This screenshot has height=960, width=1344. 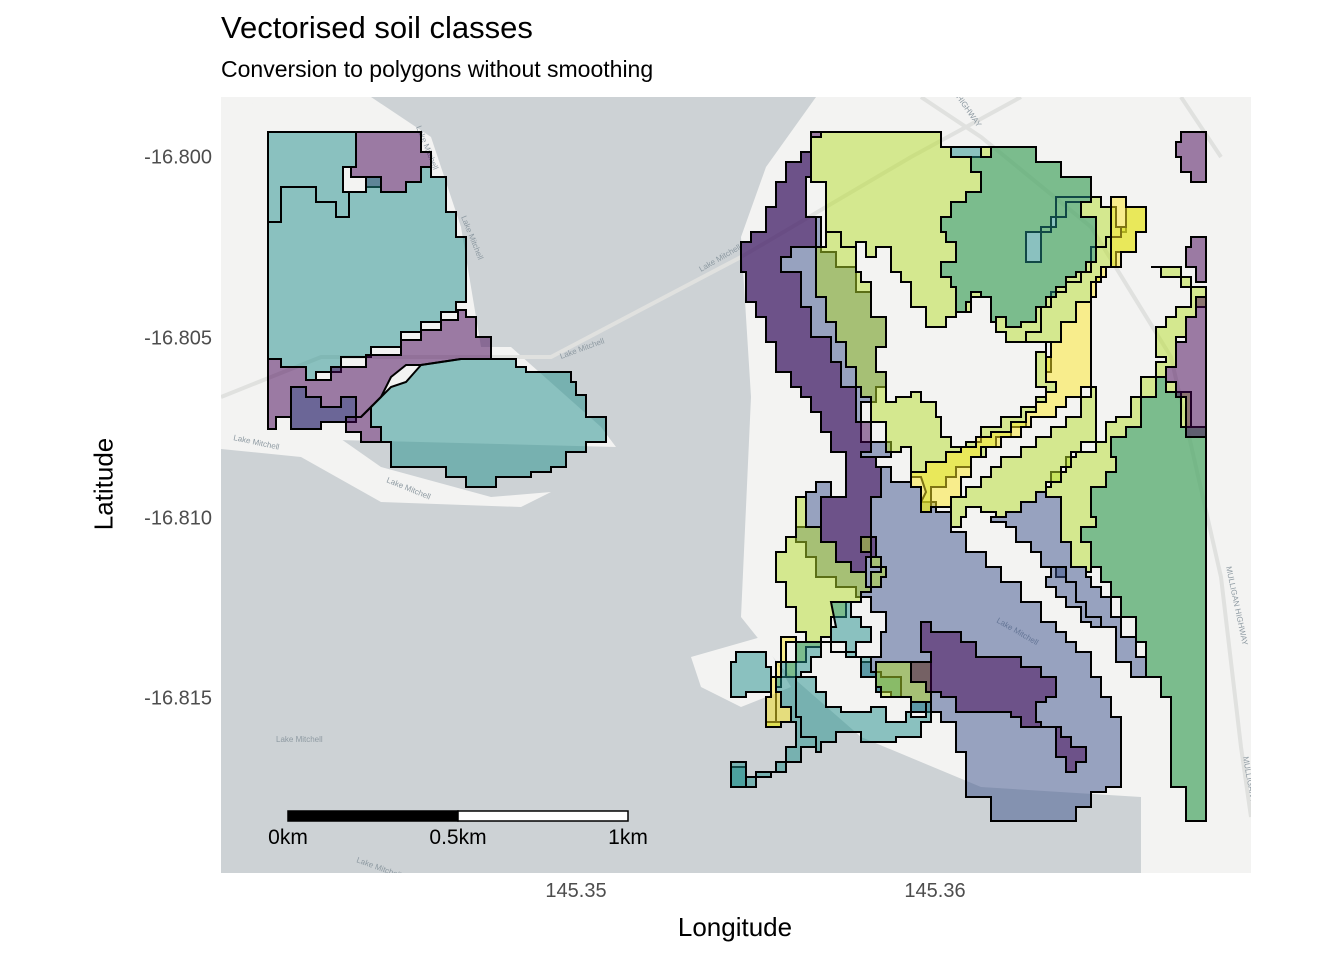 What do you see at coordinates (178, 338) in the screenshot?
I see `y-tick-label: -16.805` at bounding box center [178, 338].